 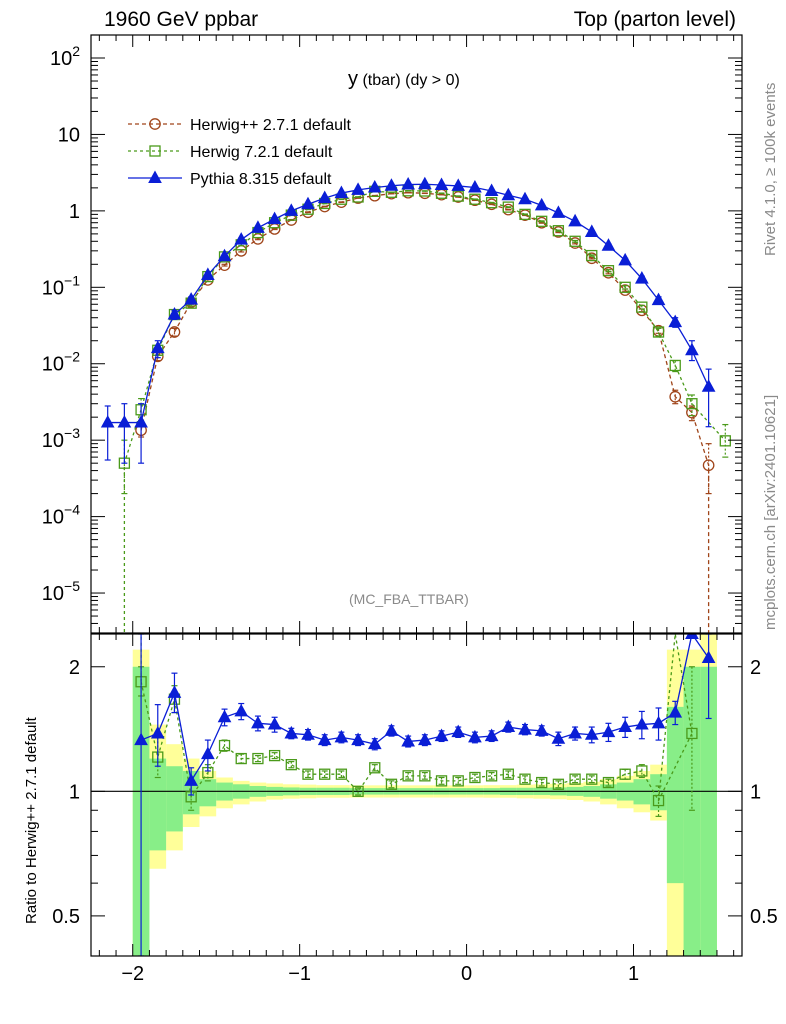 What do you see at coordinates (409, 599) in the screenshot?
I see `analysis-watermark: (MC_FBA_TTBAR)` at bounding box center [409, 599].